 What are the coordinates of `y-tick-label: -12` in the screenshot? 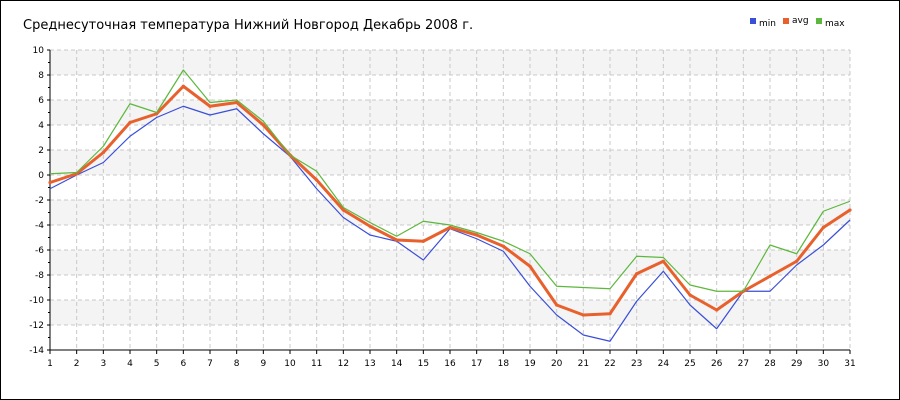 It's located at (36, 326).